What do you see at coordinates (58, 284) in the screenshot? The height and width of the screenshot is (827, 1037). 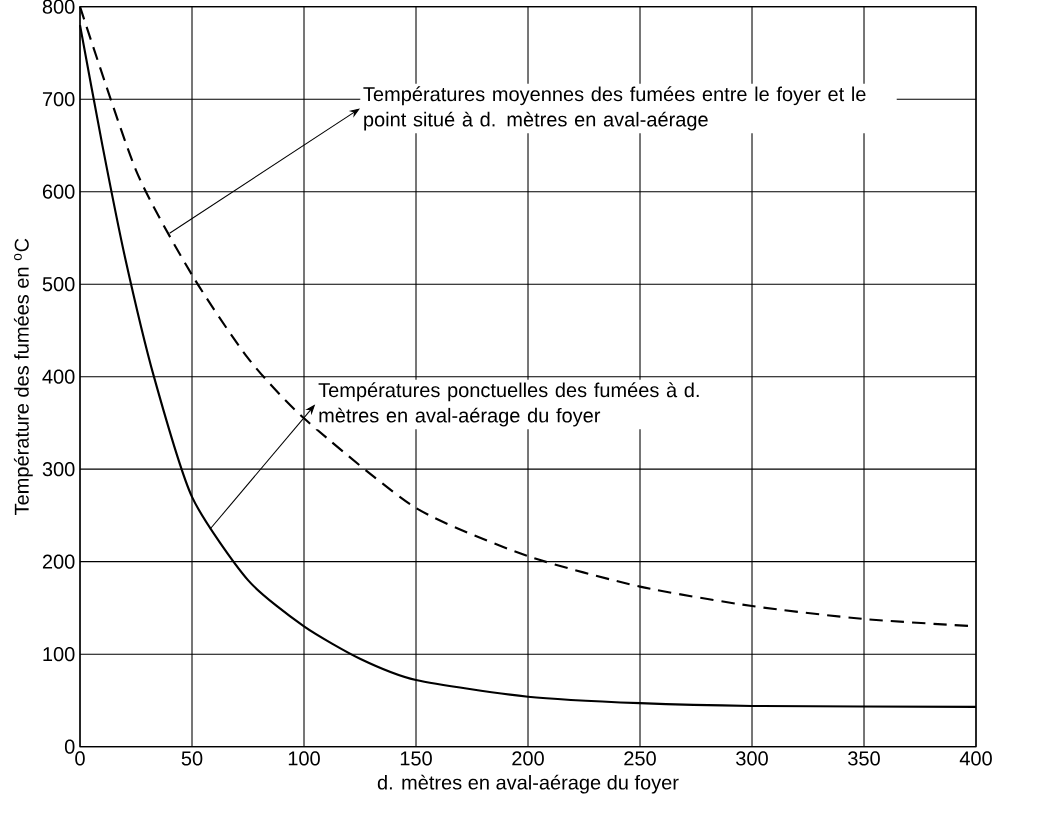 I see `y-tick-label: 500` at bounding box center [58, 284].